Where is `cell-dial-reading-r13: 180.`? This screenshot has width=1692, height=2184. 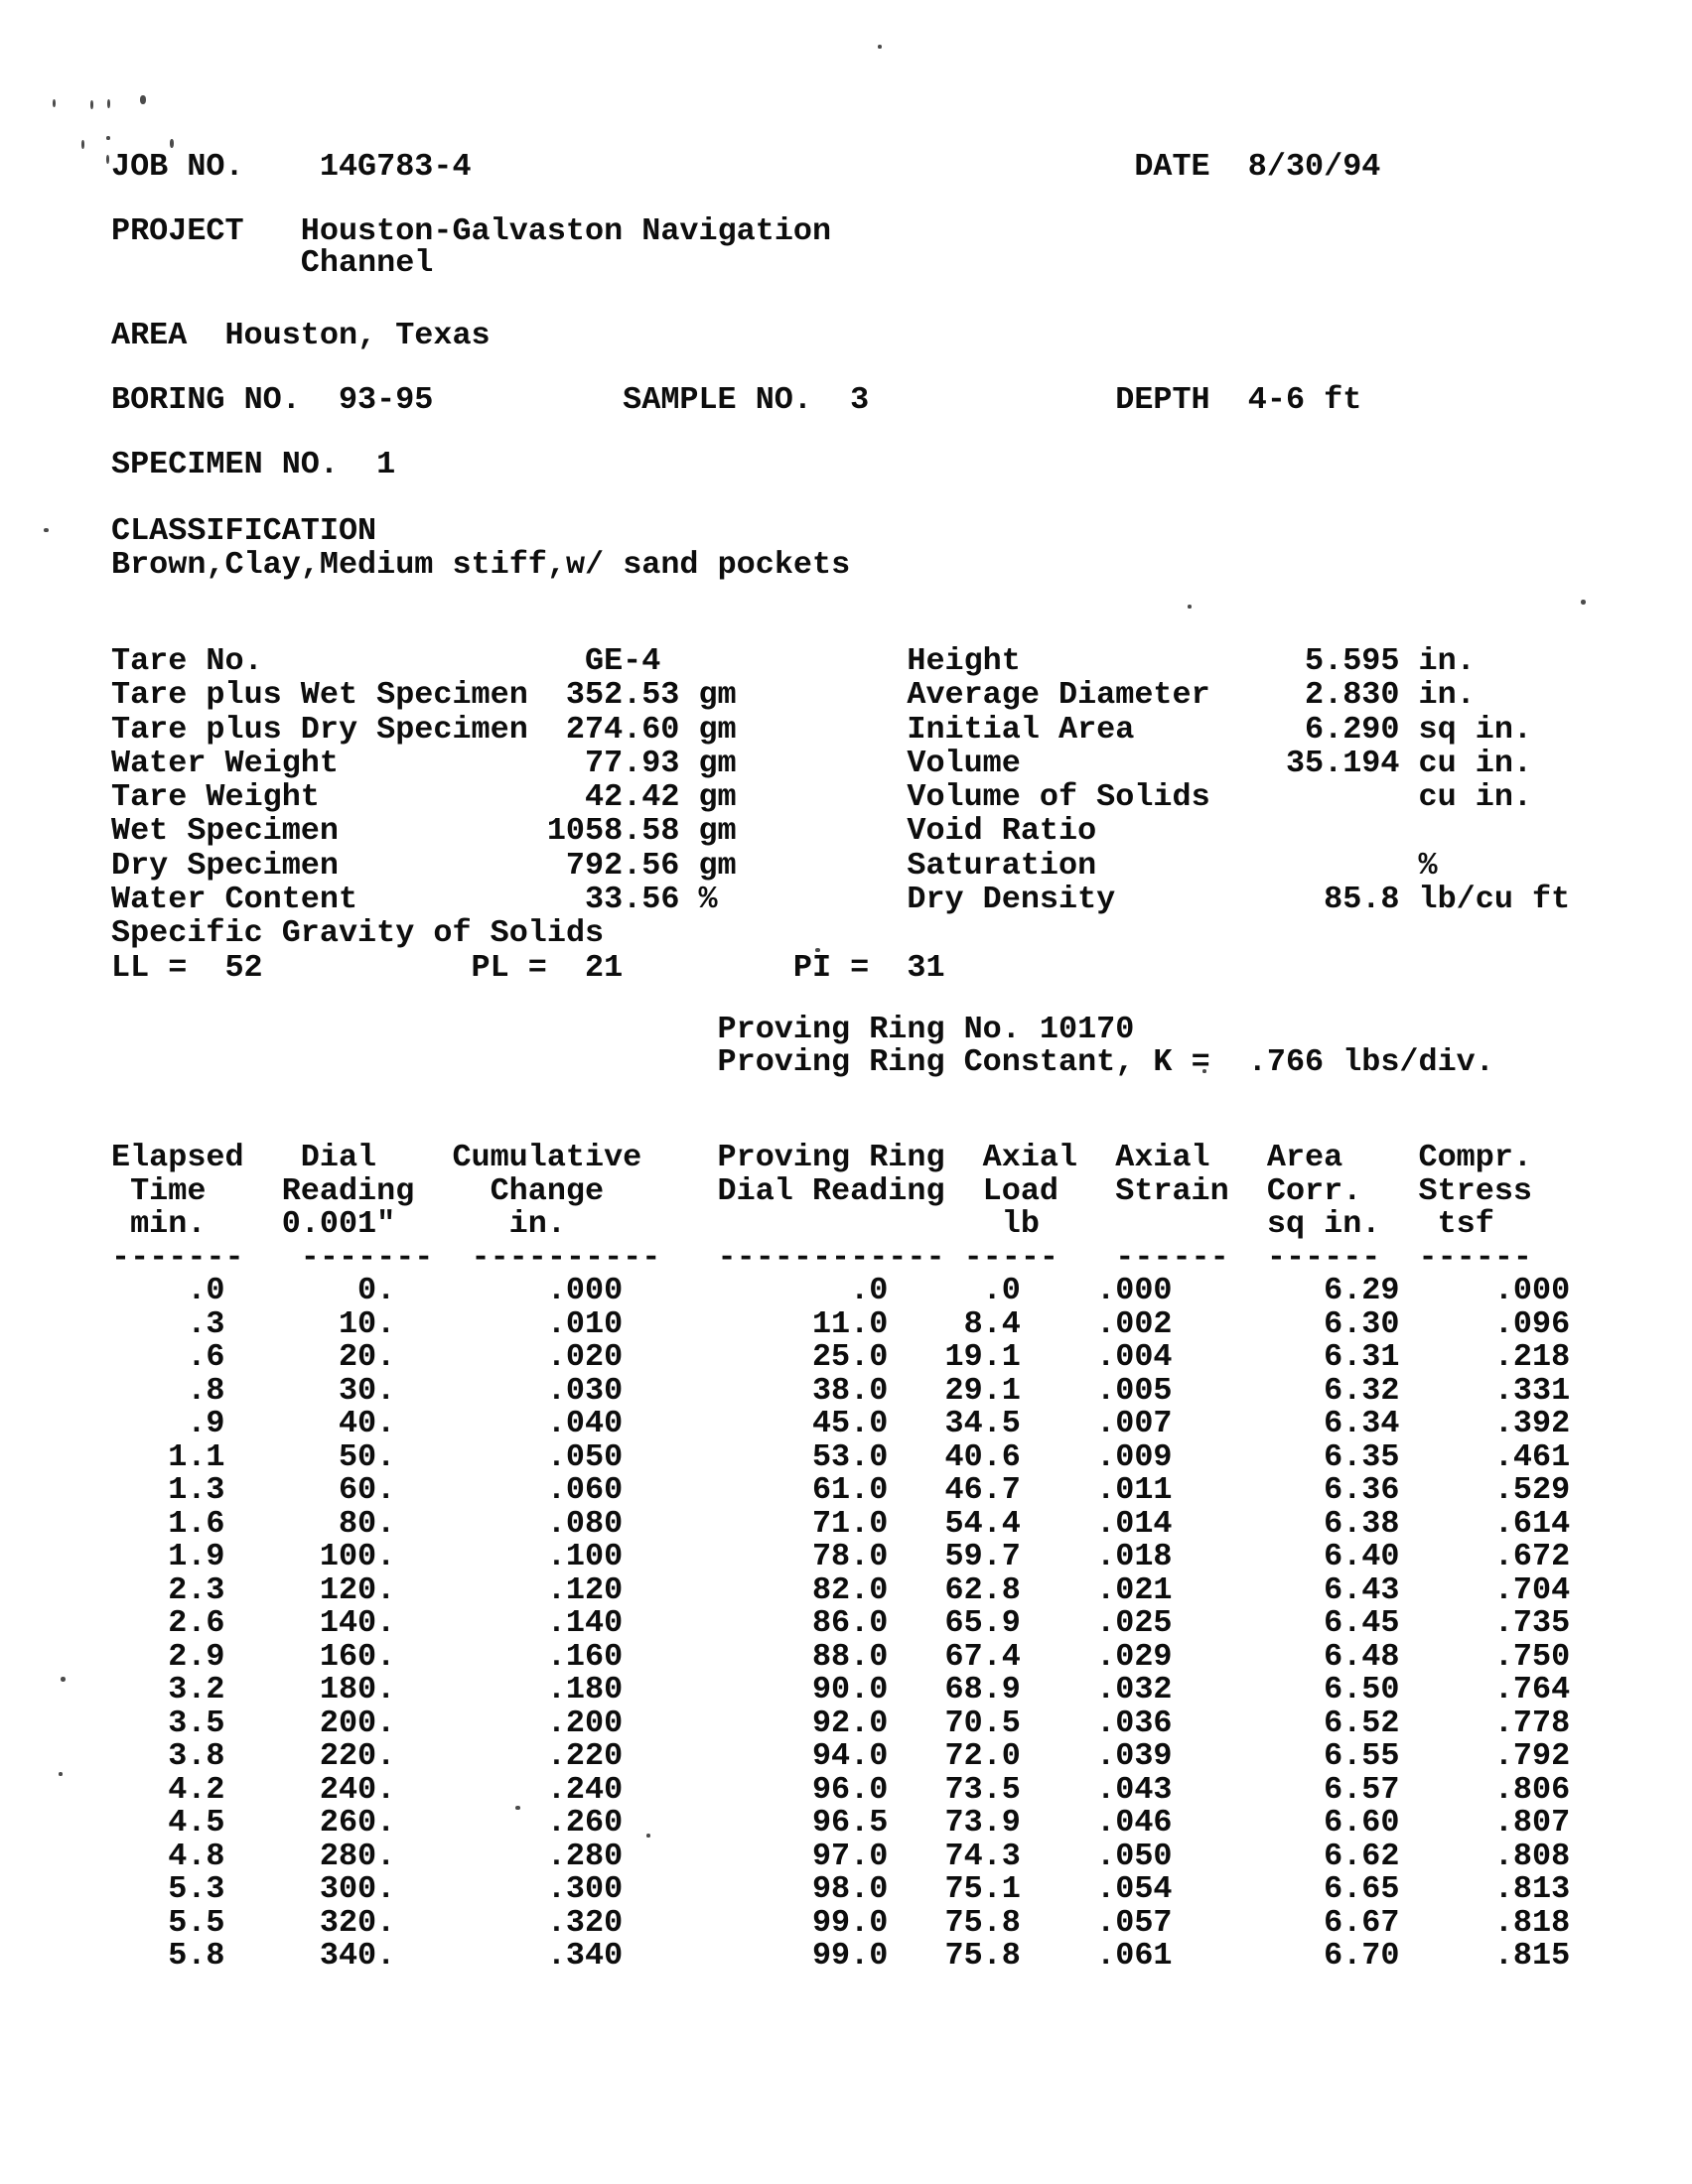 cell-dial-reading-r13: 180. is located at coordinates (357, 1689).